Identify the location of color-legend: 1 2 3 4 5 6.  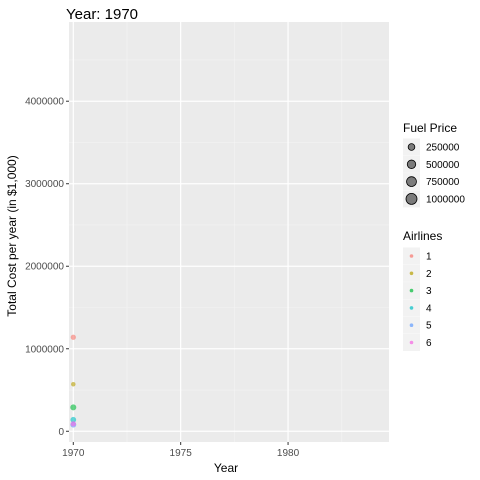
(417, 299).